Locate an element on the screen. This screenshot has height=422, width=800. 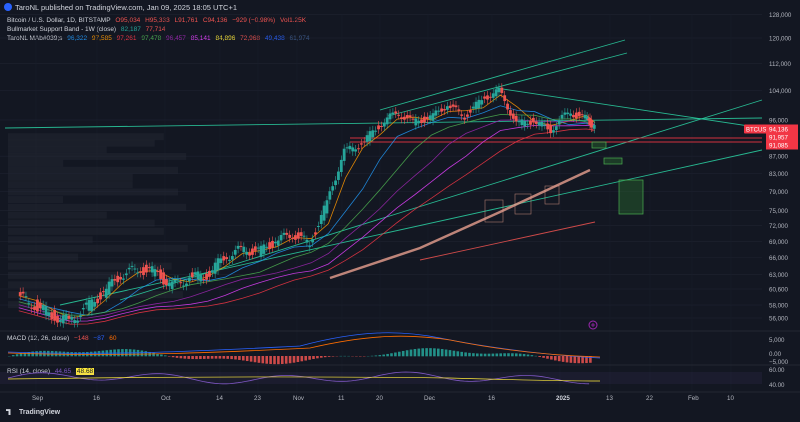
price-tick-2: 112,000 is located at coordinates (780, 64).